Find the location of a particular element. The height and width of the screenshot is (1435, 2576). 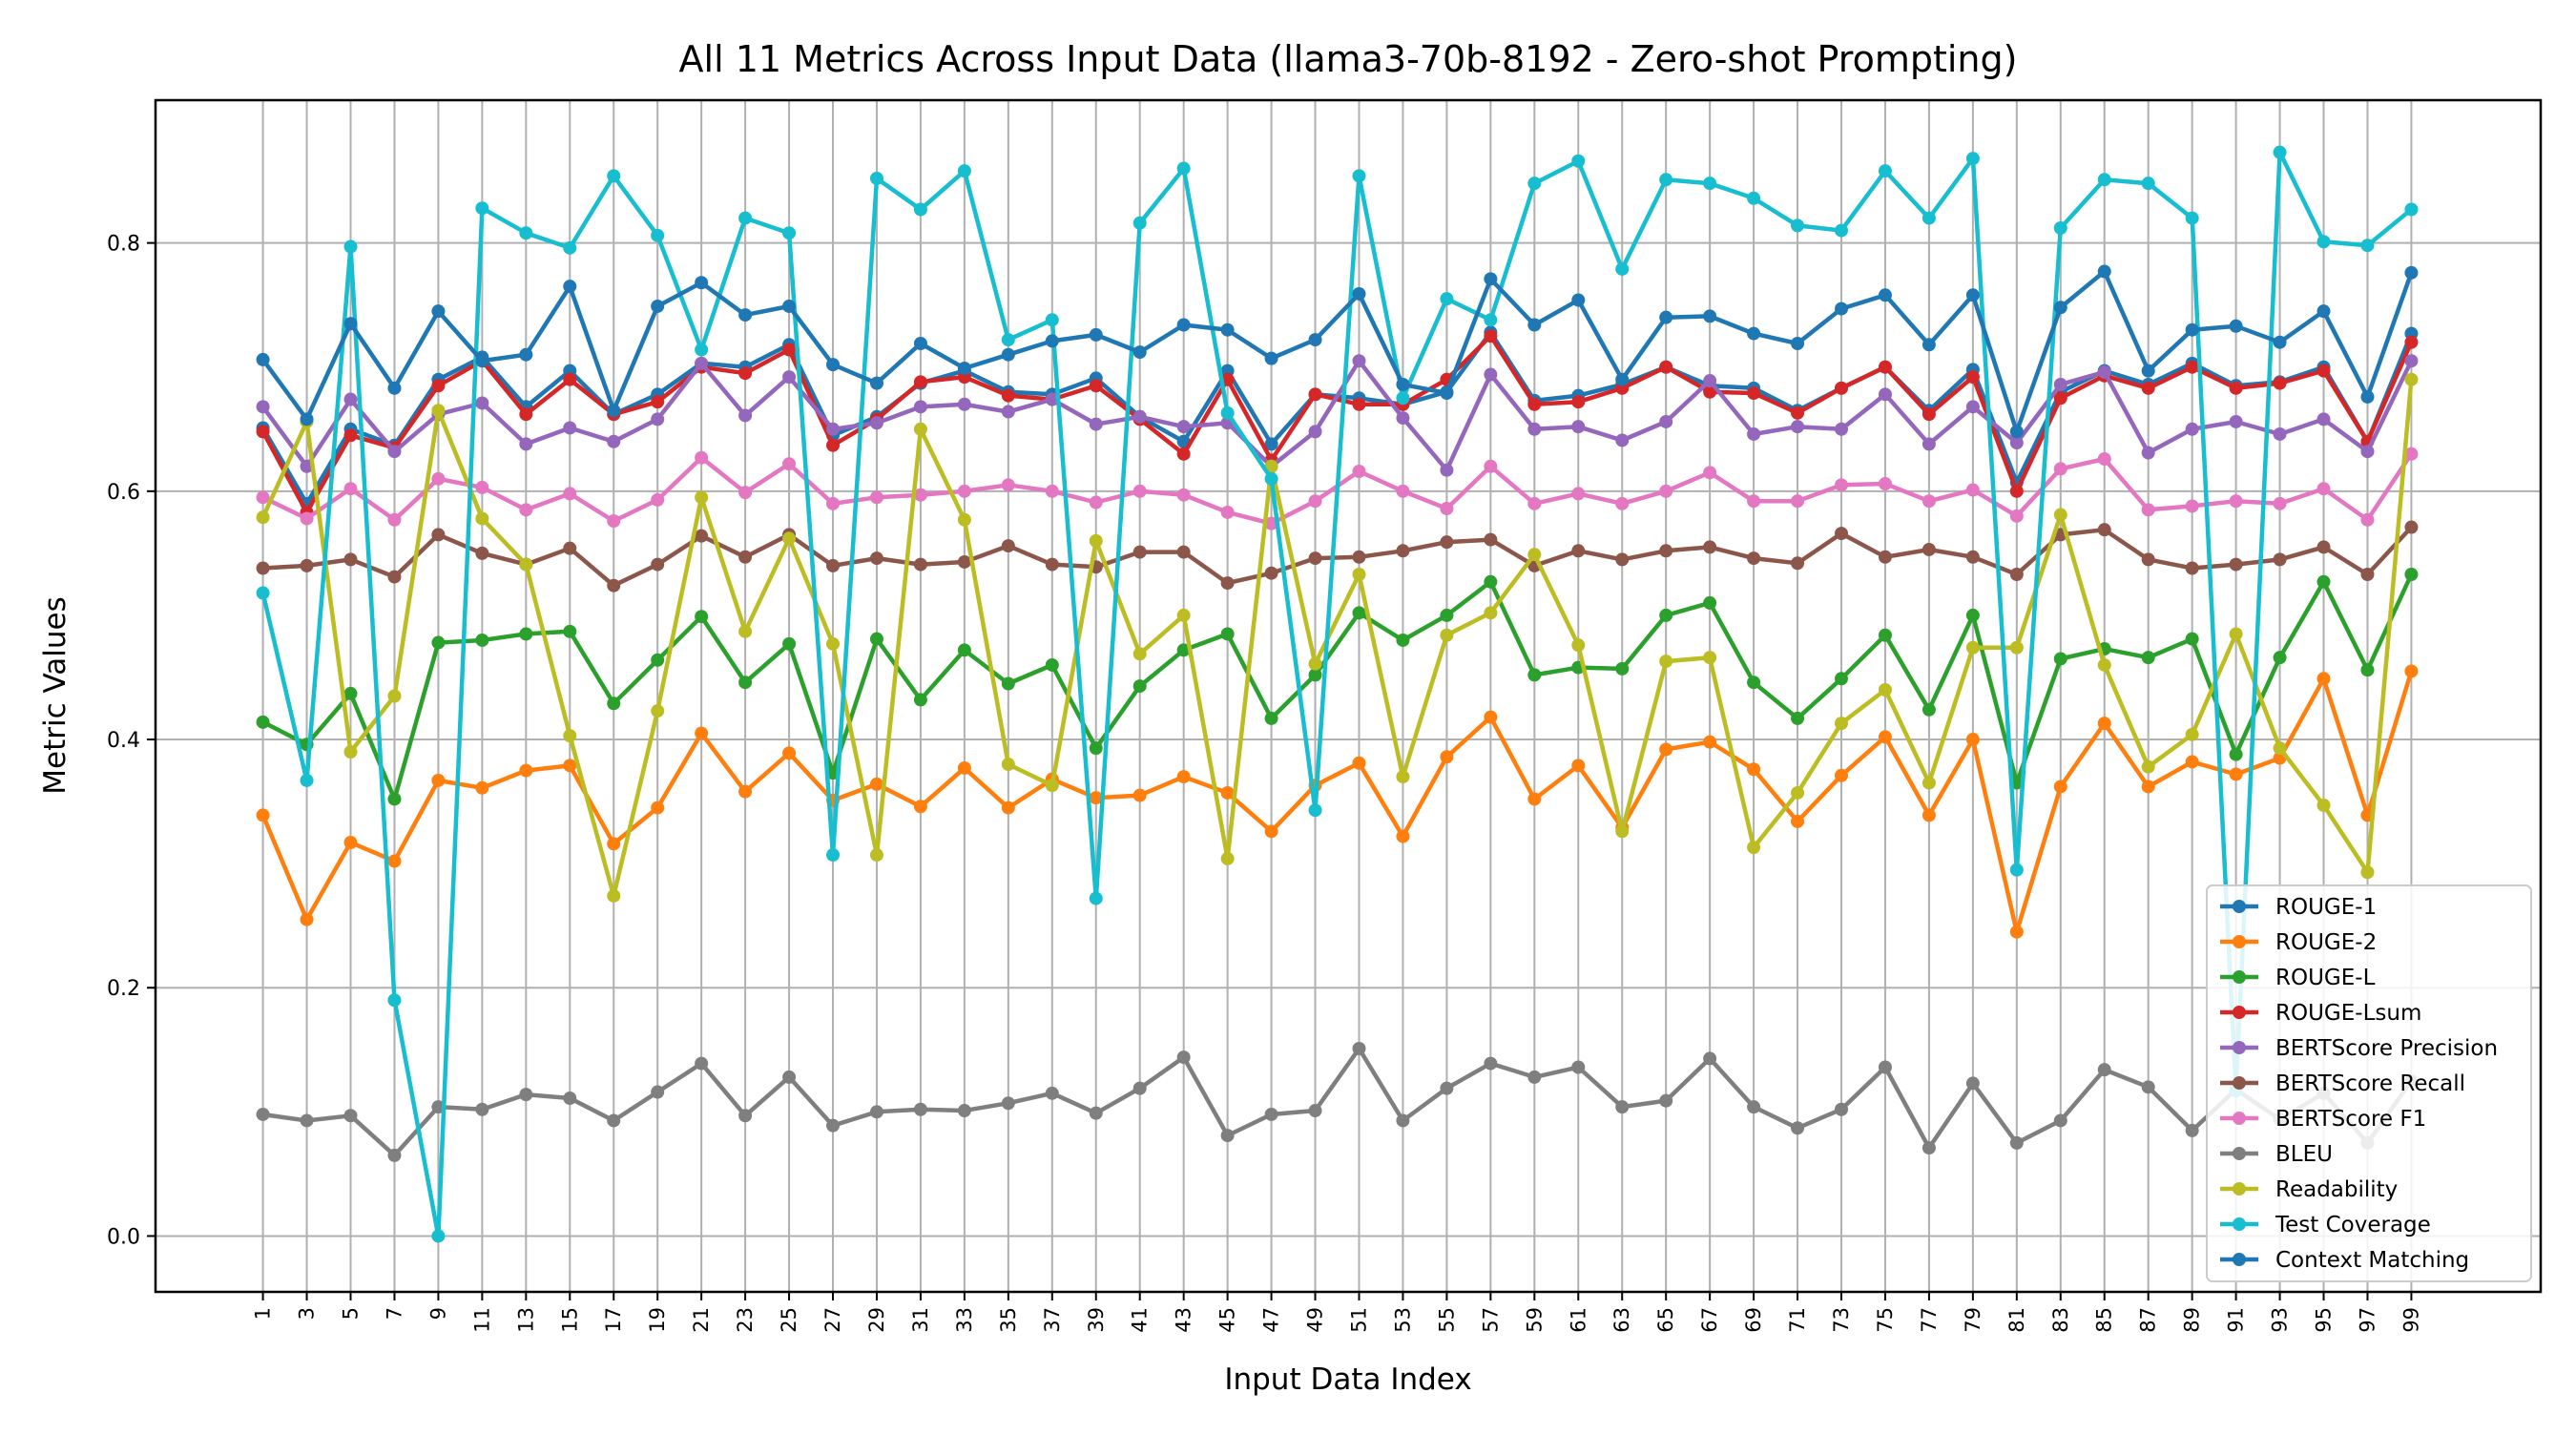

y-tick-label: 0.8 is located at coordinates (123, 245).